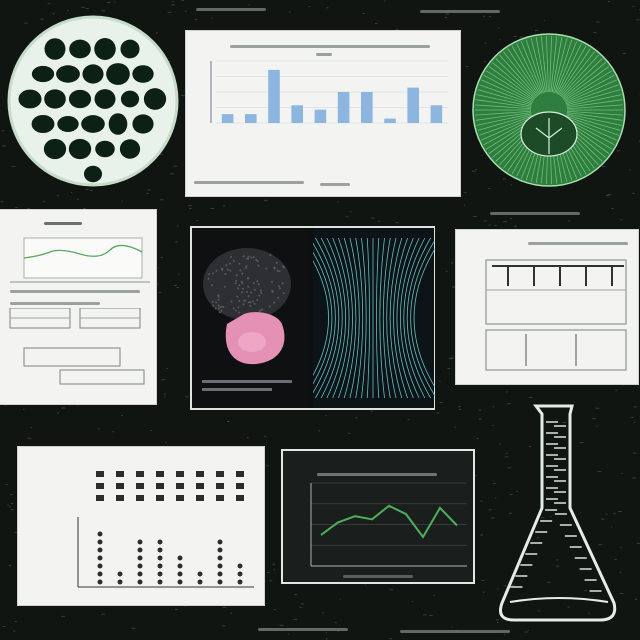  Describe the element at coordinates (231, 9) in the screenshot. I see `caption-scribble-top` at that location.